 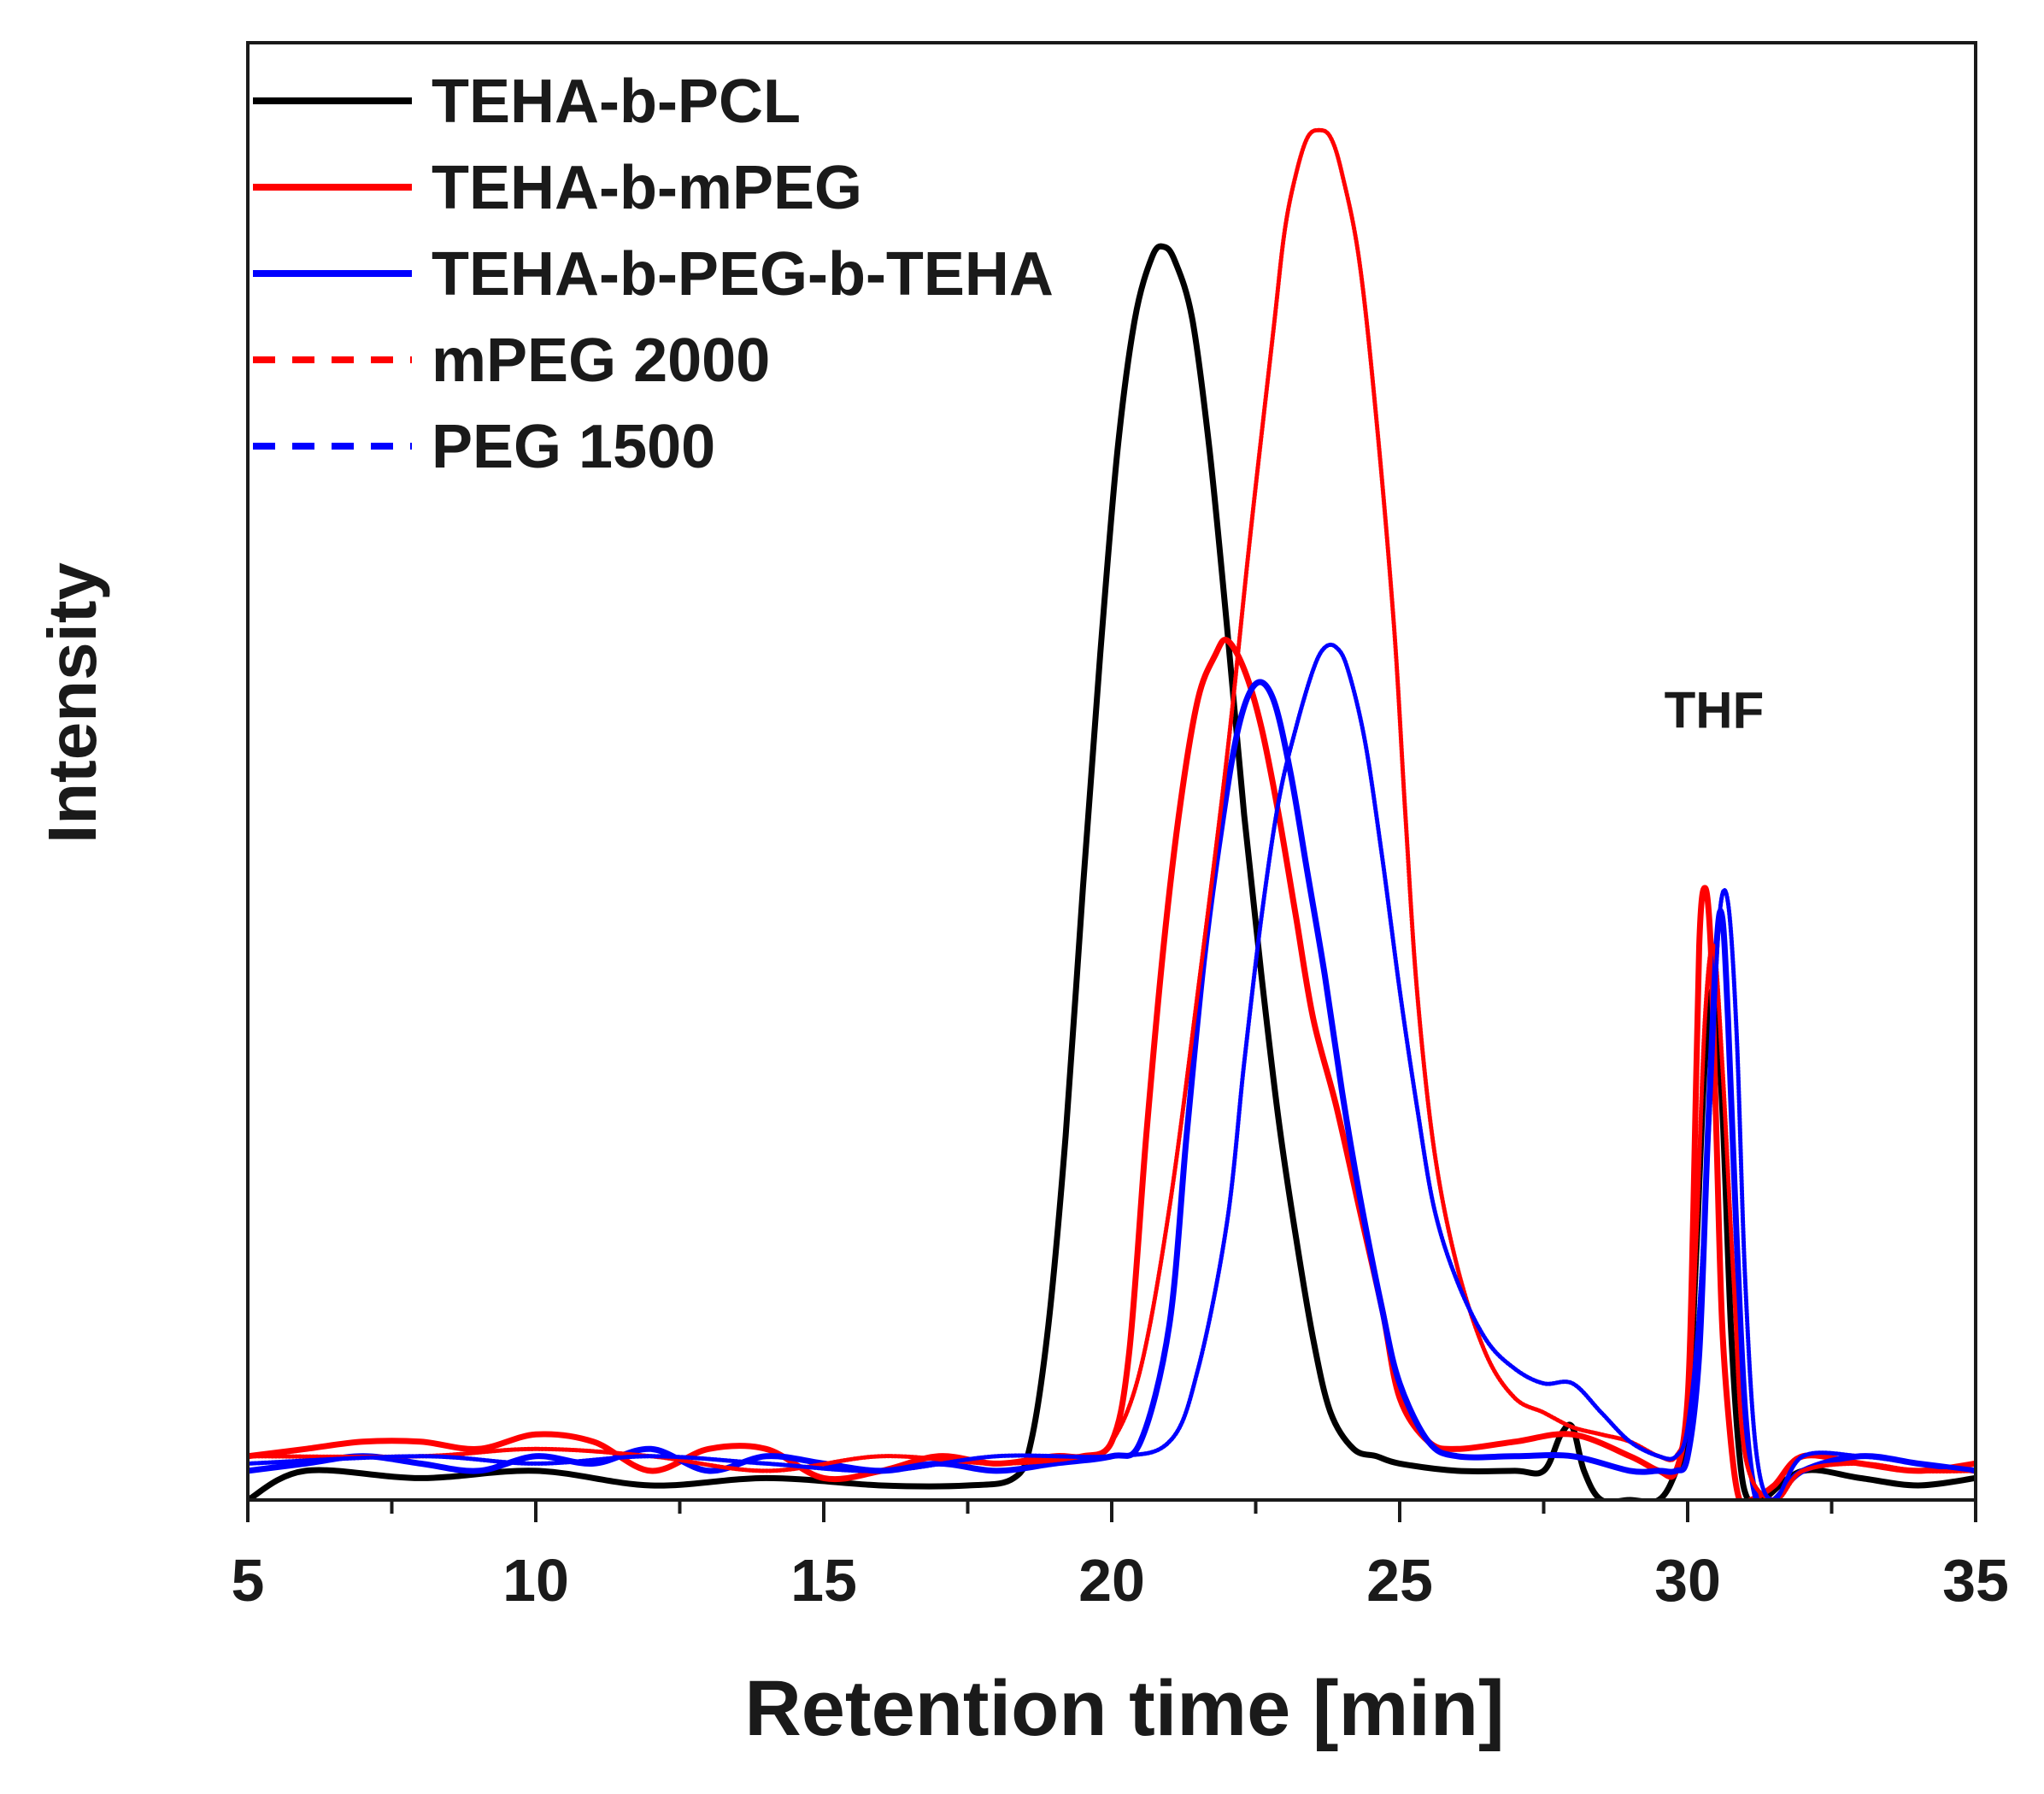 I want to click on legend-label: TEHA-b-mPEG, so click(x=647, y=188).